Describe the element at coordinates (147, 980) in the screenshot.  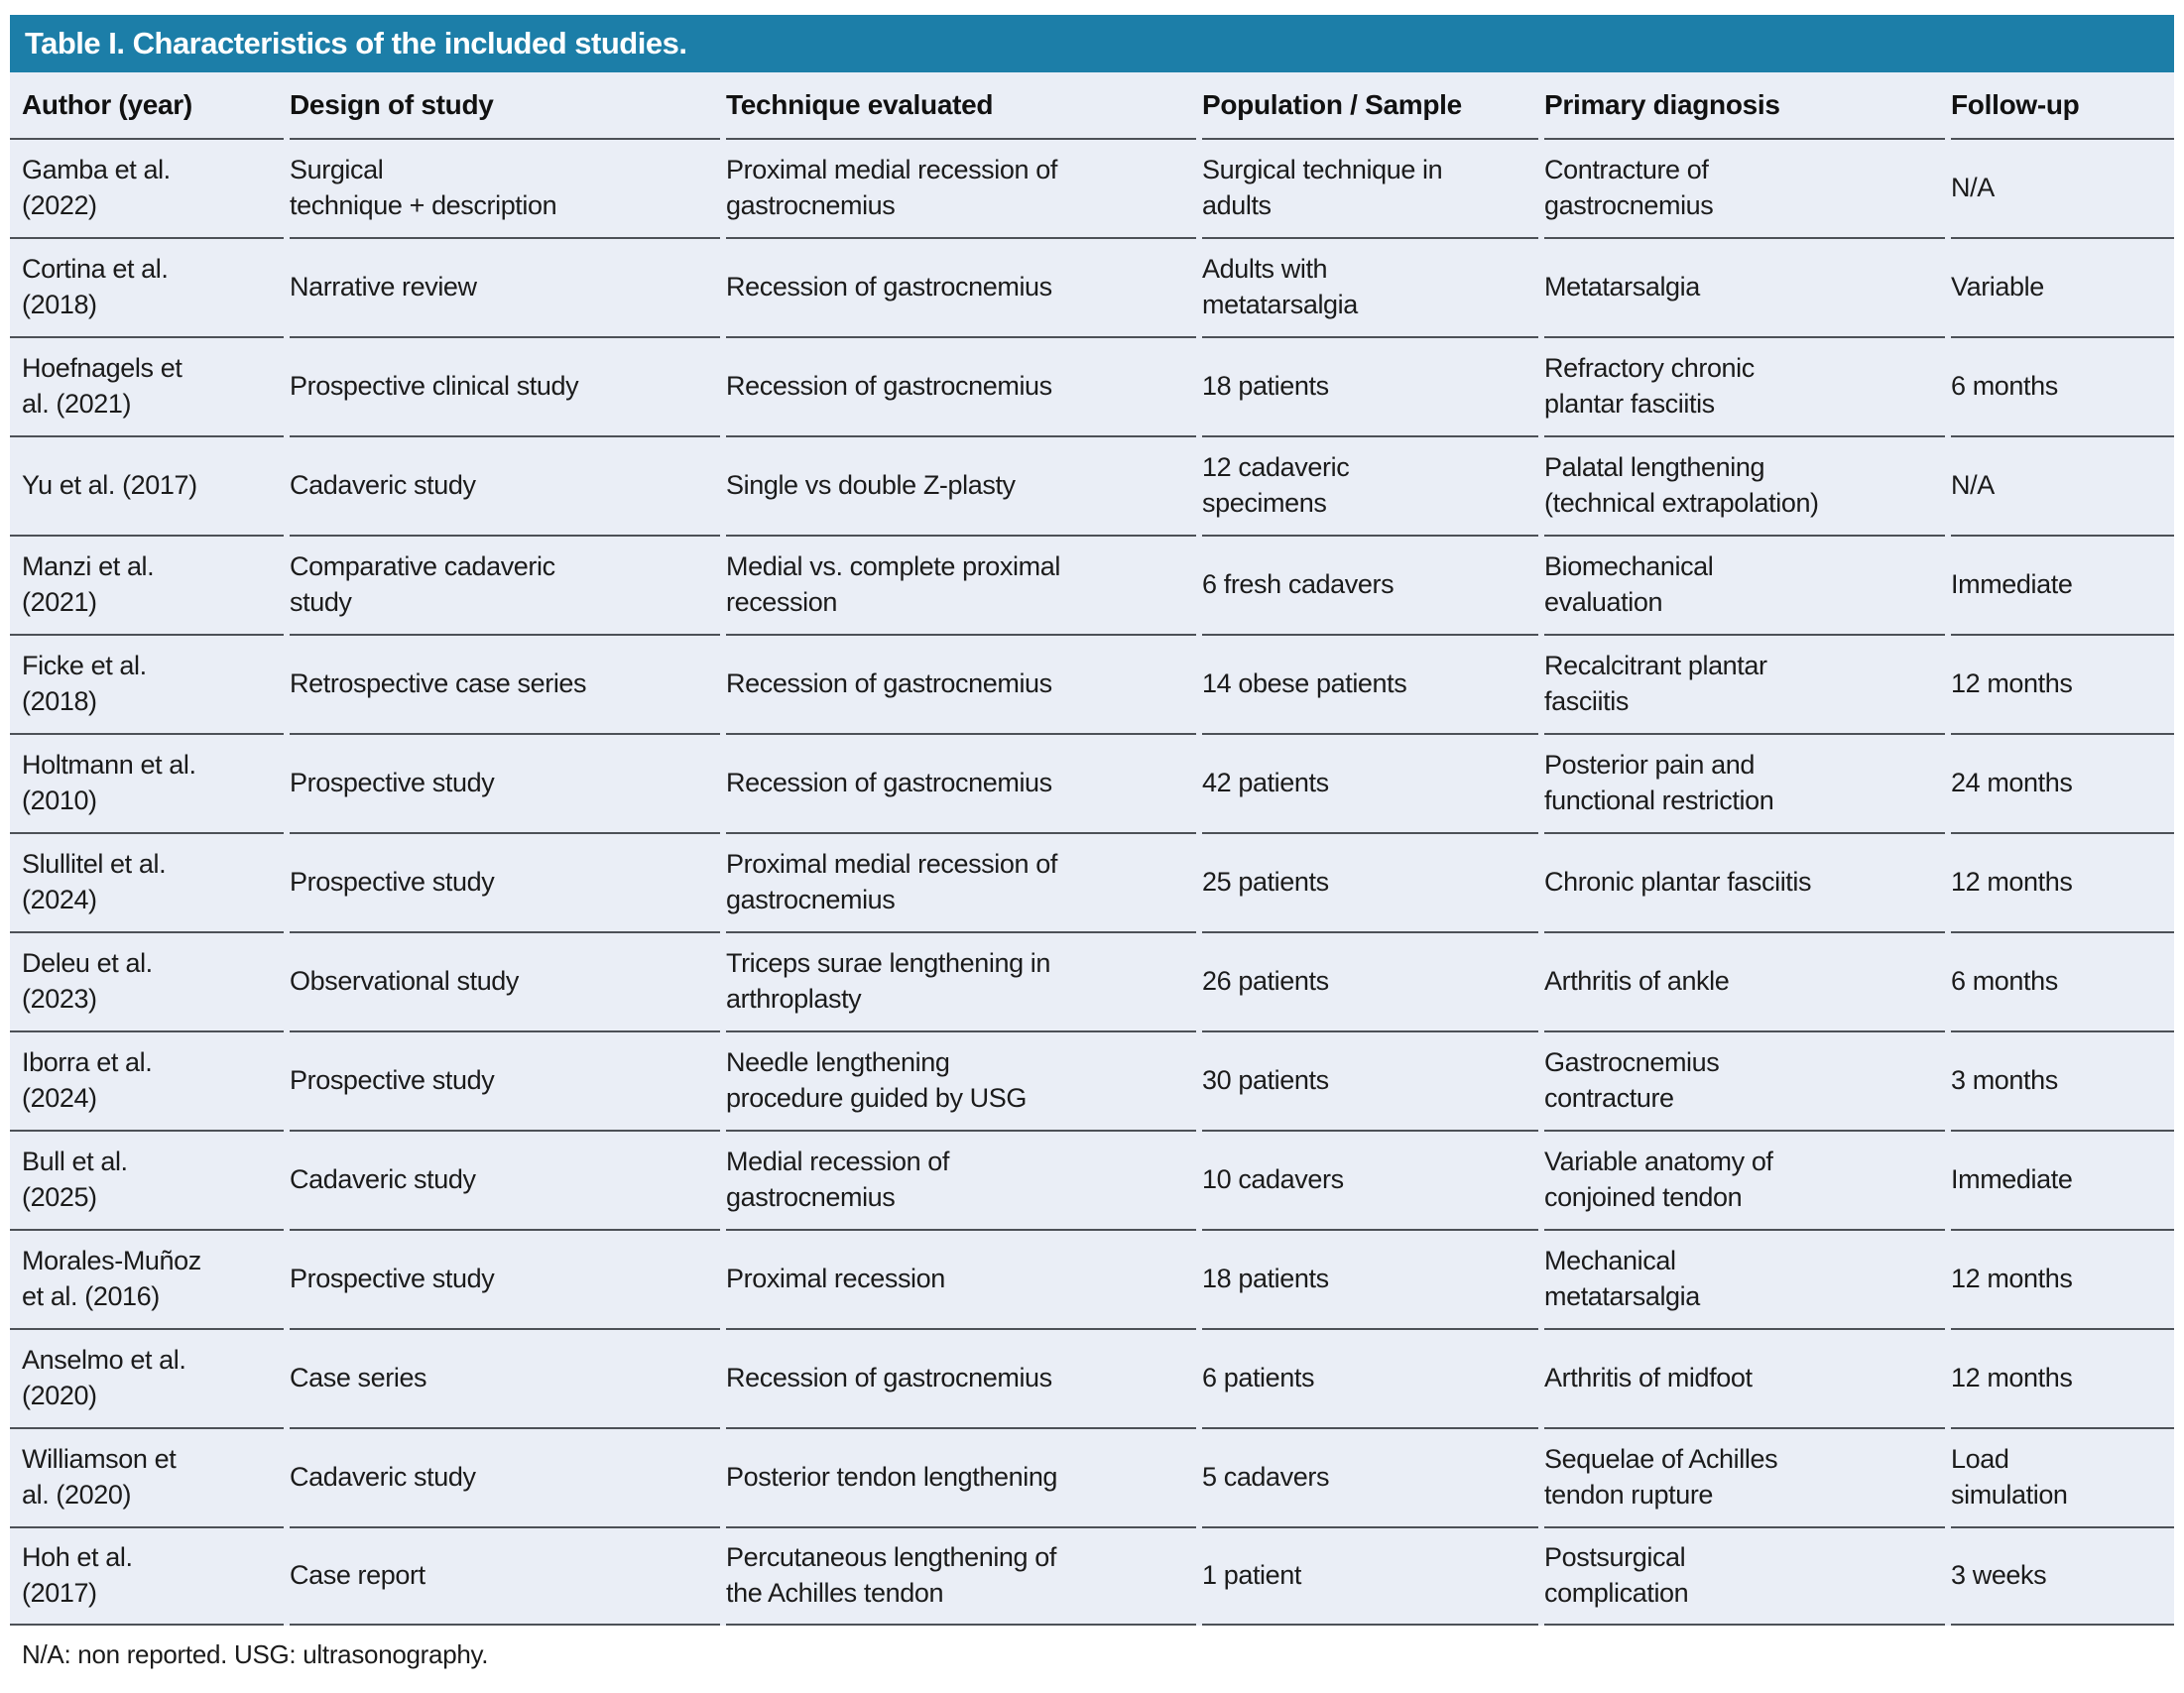
I see `cell-author: Deleu et al. (2023)` at that location.